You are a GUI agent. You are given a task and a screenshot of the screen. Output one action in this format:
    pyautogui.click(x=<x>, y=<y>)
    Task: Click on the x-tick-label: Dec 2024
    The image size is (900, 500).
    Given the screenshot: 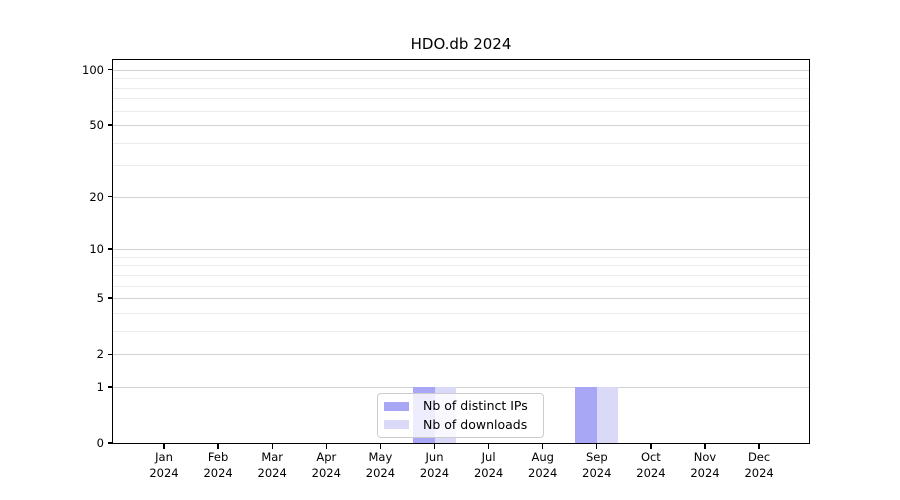 What is the action you would take?
    pyautogui.click(x=759, y=465)
    